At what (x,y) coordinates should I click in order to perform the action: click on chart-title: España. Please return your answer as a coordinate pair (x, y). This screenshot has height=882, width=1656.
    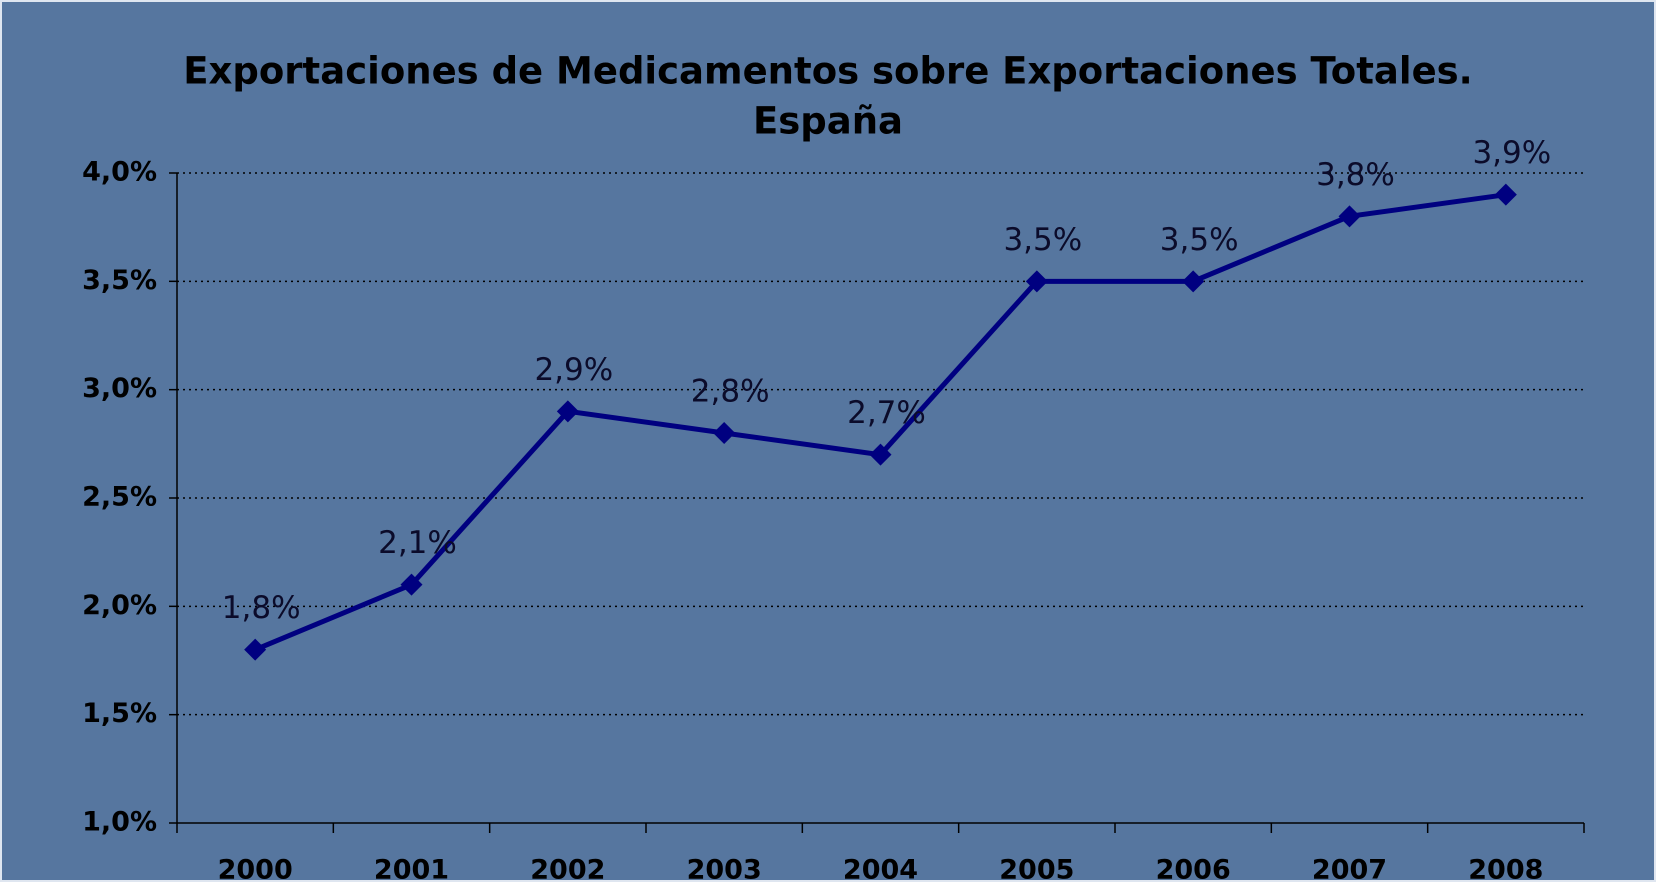
    Looking at the image, I should click on (828, 121).